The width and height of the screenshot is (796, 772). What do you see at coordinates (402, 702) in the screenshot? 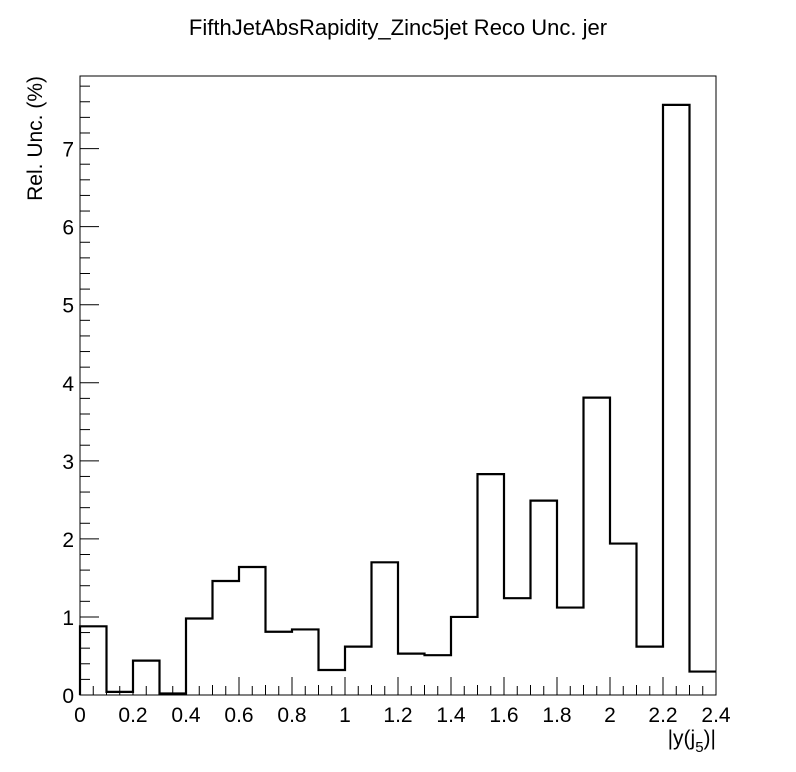
I see `x-axis: 0 0.2 0.4 0.6 0.8 1 1.2 1.4 1.6 1.8 2 2.2 2.4` at bounding box center [402, 702].